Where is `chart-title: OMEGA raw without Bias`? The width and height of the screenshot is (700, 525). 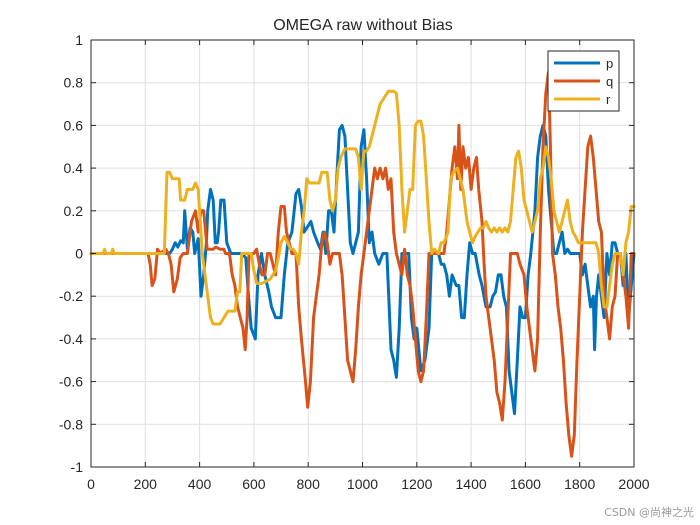 chart-title: OMEGA raw without Bias is located at coordinates (363, 25).